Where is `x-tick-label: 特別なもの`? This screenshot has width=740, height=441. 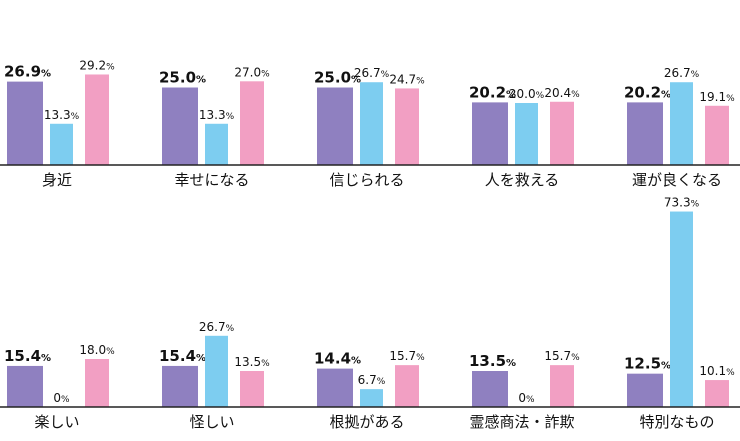 x-tick-label: 特別なもの is located at coordinates (676, 422).